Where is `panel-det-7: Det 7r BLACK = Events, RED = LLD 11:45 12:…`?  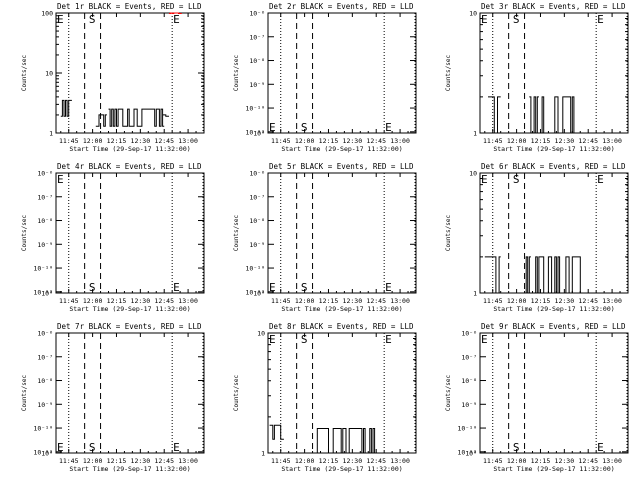 panel-det-7: Det 7r BLACK = Events, RED = LLD 11:45 12:… is located at coordinates (113, 397).